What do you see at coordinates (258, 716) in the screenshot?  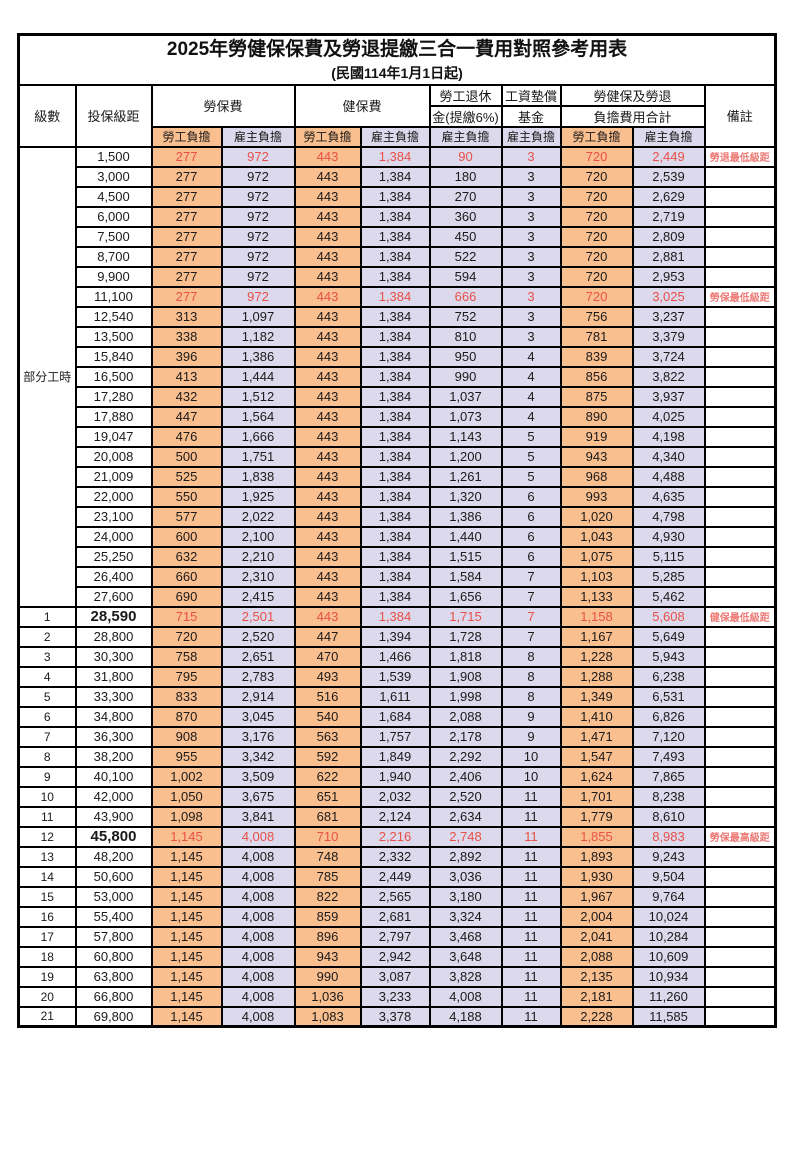 I see `value-cell: 3,045` at bounding box center [258, 716].